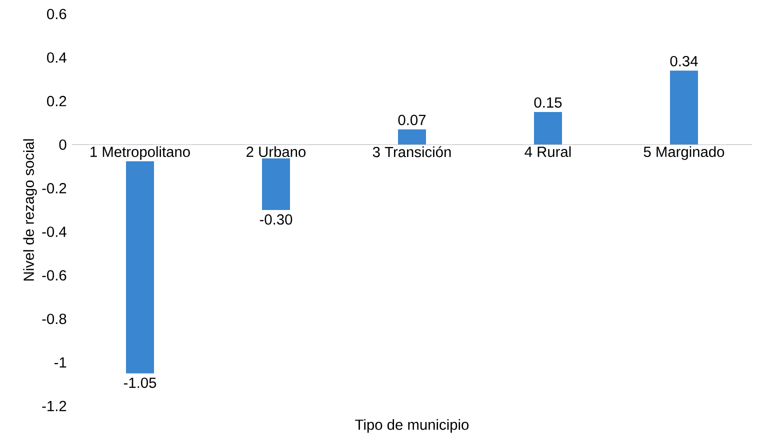  I want to click on data-label: 0.34, so click(684, 61).